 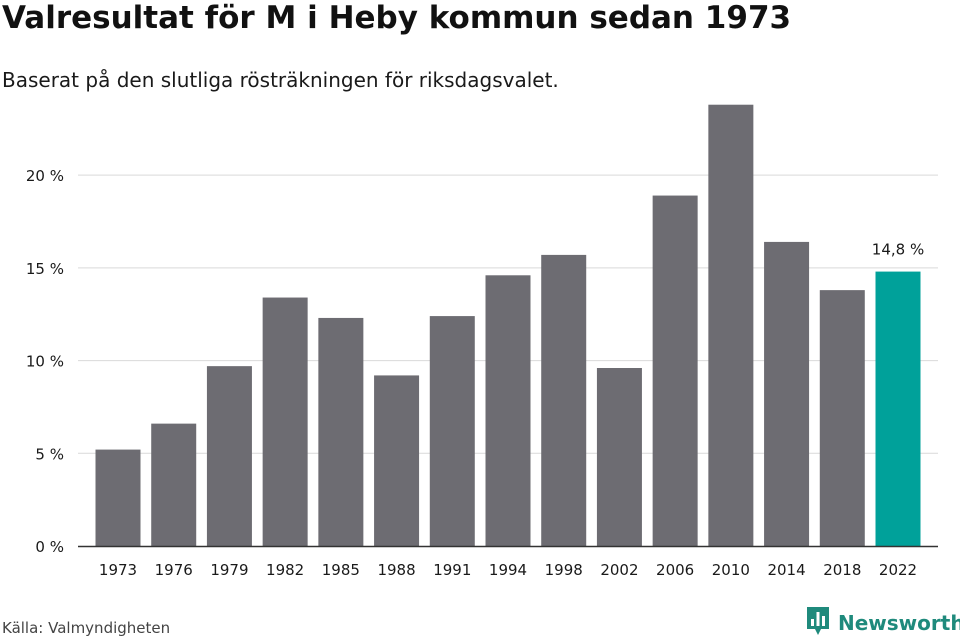 I want to click on brand-logo: Newsworthy, so click(x=882, y=623).